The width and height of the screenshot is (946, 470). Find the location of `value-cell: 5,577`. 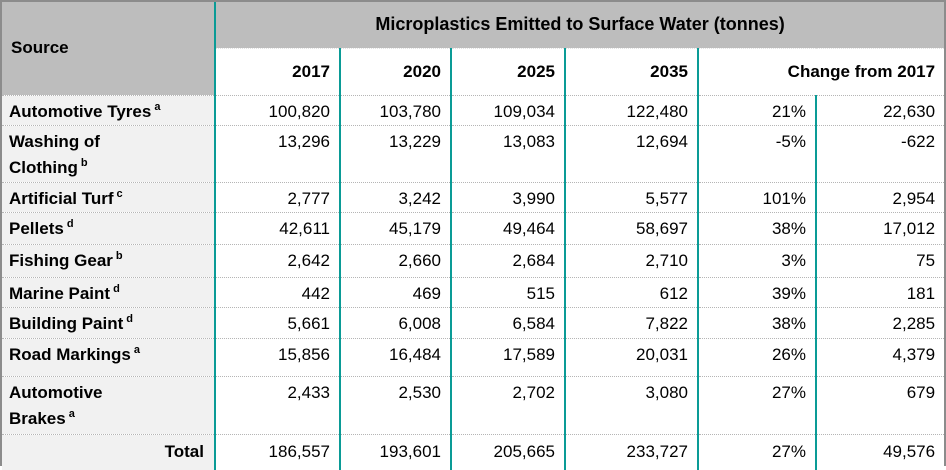

value-cell: 5,577 is located at coordinates (631, 196).